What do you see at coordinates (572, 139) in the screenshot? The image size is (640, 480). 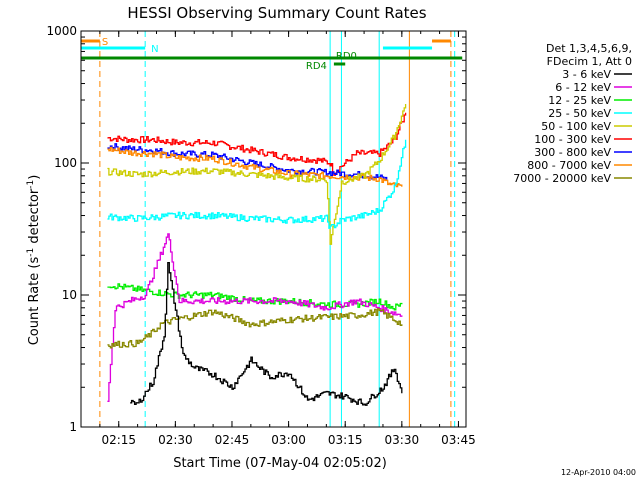 I see `legend-entry-label: 100 - 300 keV` at bounding box center [572, 139].